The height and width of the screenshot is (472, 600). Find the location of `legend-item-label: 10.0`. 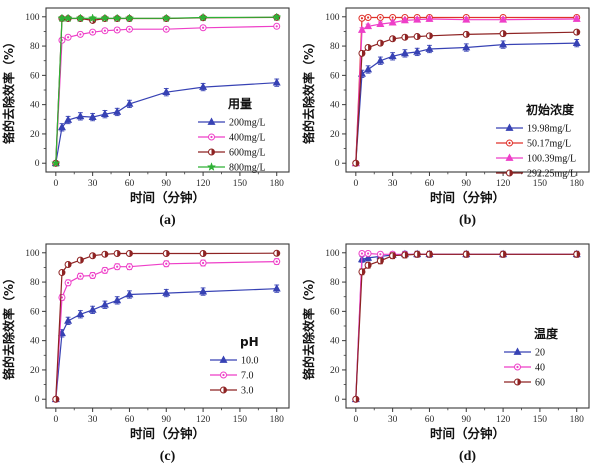

legend-item-label: 10.0 is located at coordinates (250, 361).